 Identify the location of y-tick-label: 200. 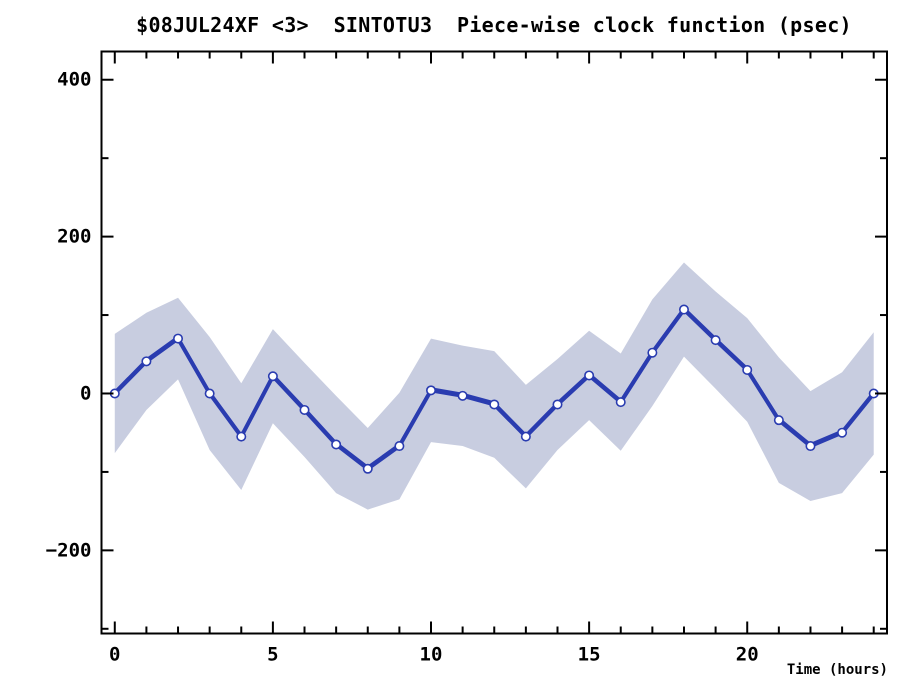
(74, 237).